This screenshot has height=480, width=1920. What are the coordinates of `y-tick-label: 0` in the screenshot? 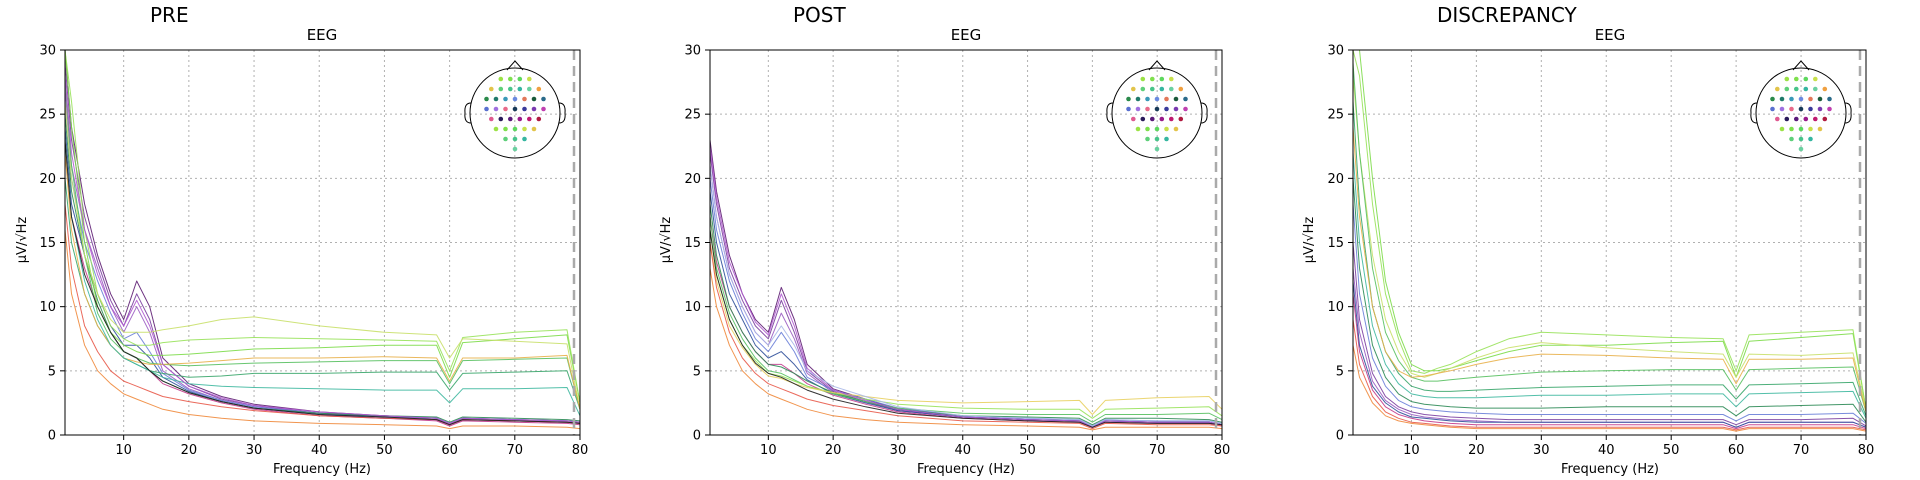 It's located at (697, 436).